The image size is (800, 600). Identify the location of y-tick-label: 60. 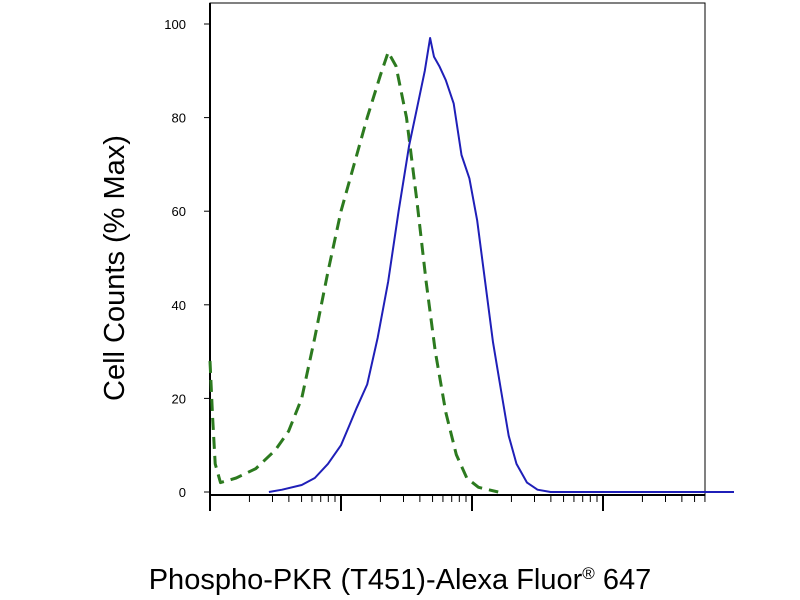
(179, 211).